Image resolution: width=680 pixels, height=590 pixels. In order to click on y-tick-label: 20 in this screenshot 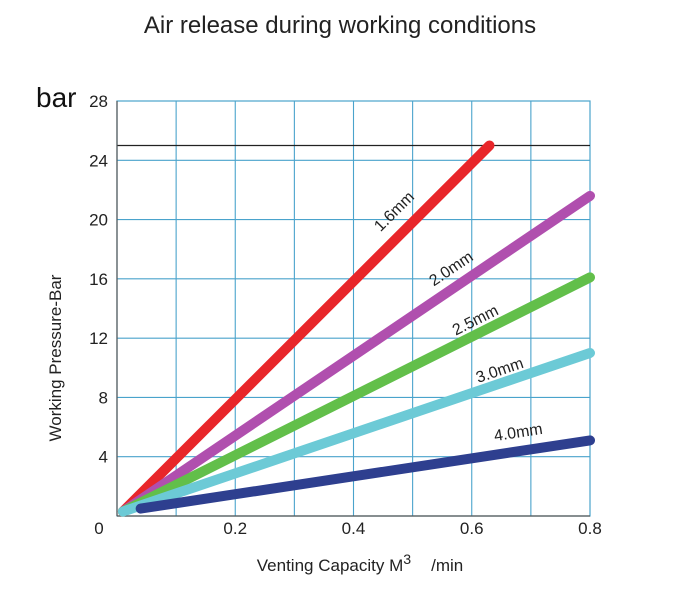, I will do `click(98, 220)`.